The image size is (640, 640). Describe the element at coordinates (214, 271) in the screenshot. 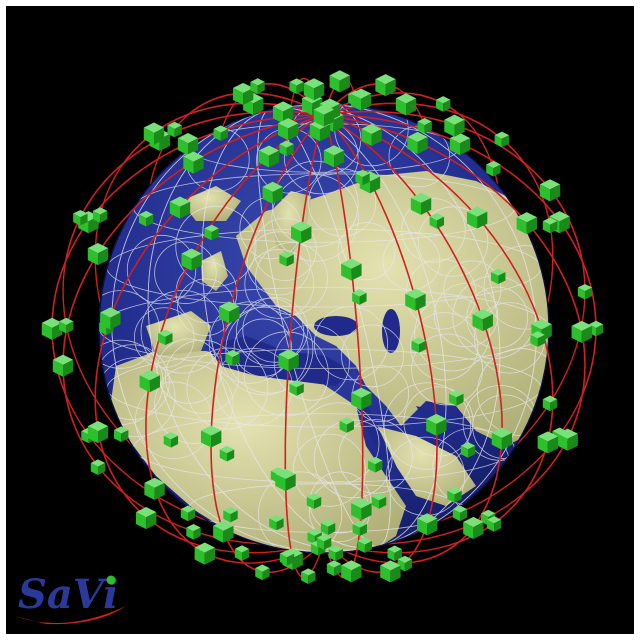

I see `landmass-british-isles` at that location.